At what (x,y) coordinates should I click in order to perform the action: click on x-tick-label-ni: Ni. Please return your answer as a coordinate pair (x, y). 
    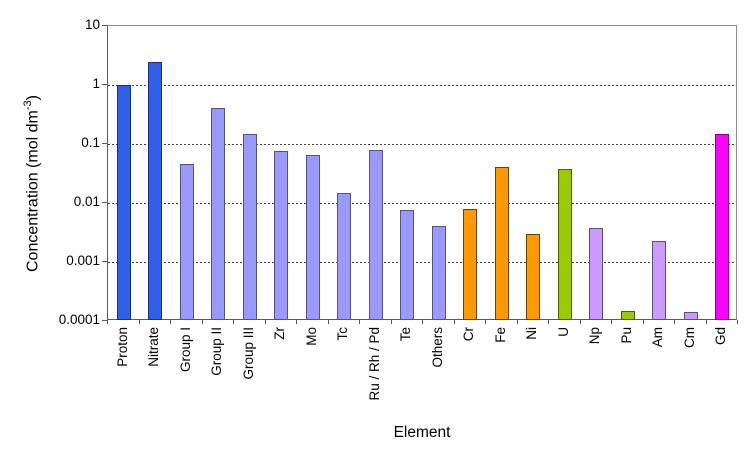
    Looking at the image, I should click on (532, 333).